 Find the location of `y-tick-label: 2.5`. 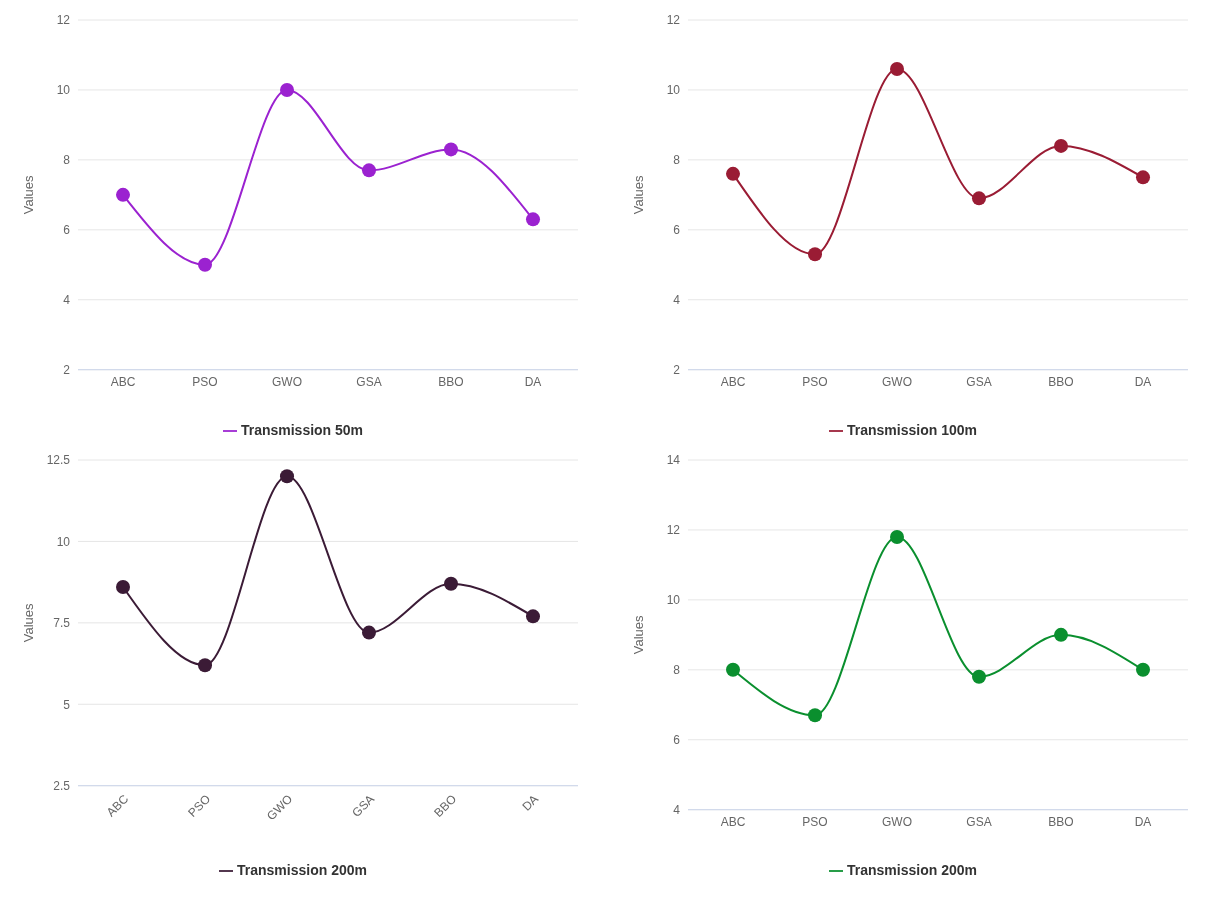

y-tick-label: 2.5 is located at coordinates (62, 785).